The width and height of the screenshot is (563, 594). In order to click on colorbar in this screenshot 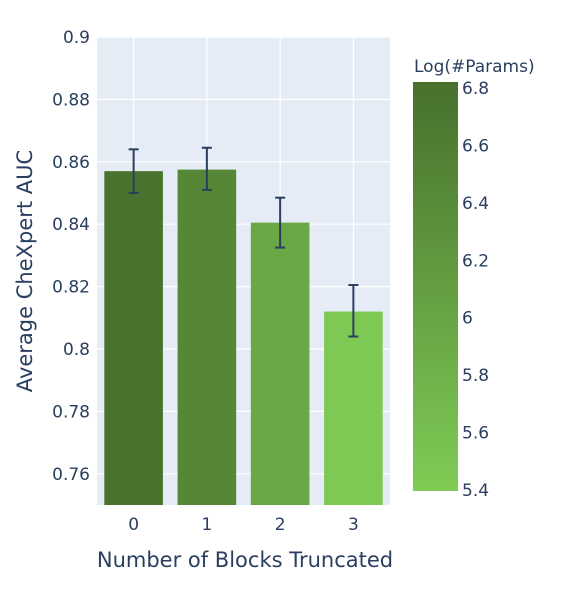, I will do `click(435, 286)`.